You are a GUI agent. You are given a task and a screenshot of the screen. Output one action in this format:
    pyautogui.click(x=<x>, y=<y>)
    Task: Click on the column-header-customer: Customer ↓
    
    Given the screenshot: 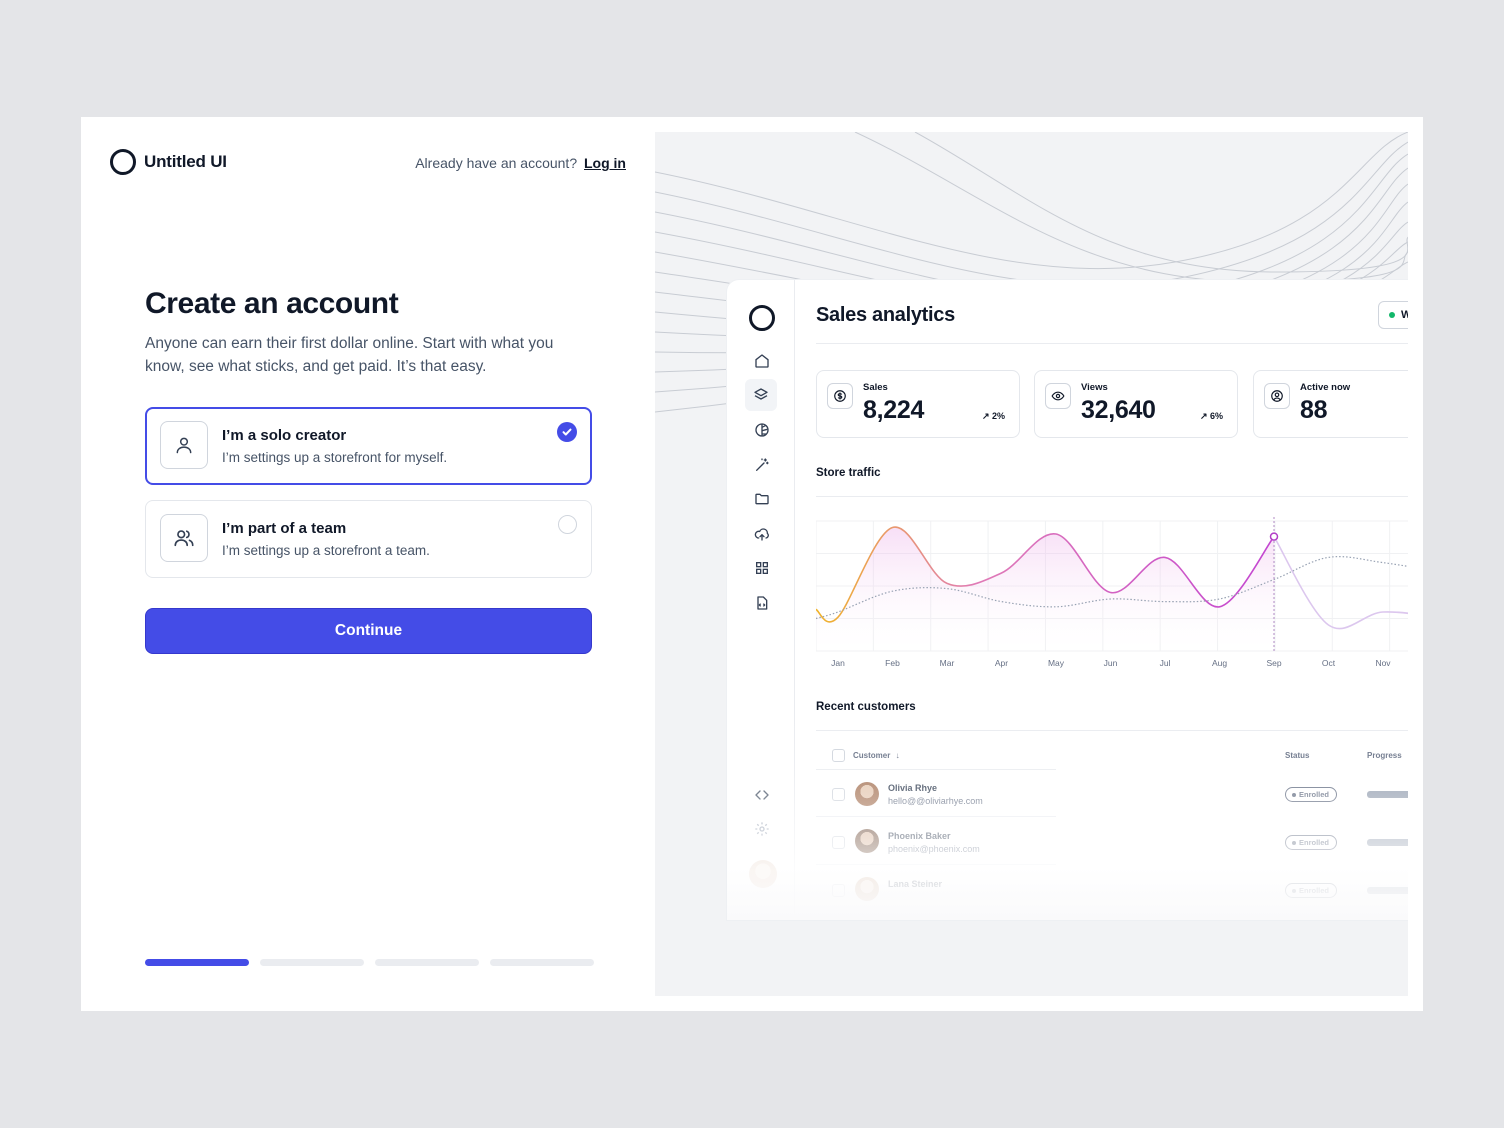 What is the action you would take?
    pyautogui.click(x=876, y=755)
    